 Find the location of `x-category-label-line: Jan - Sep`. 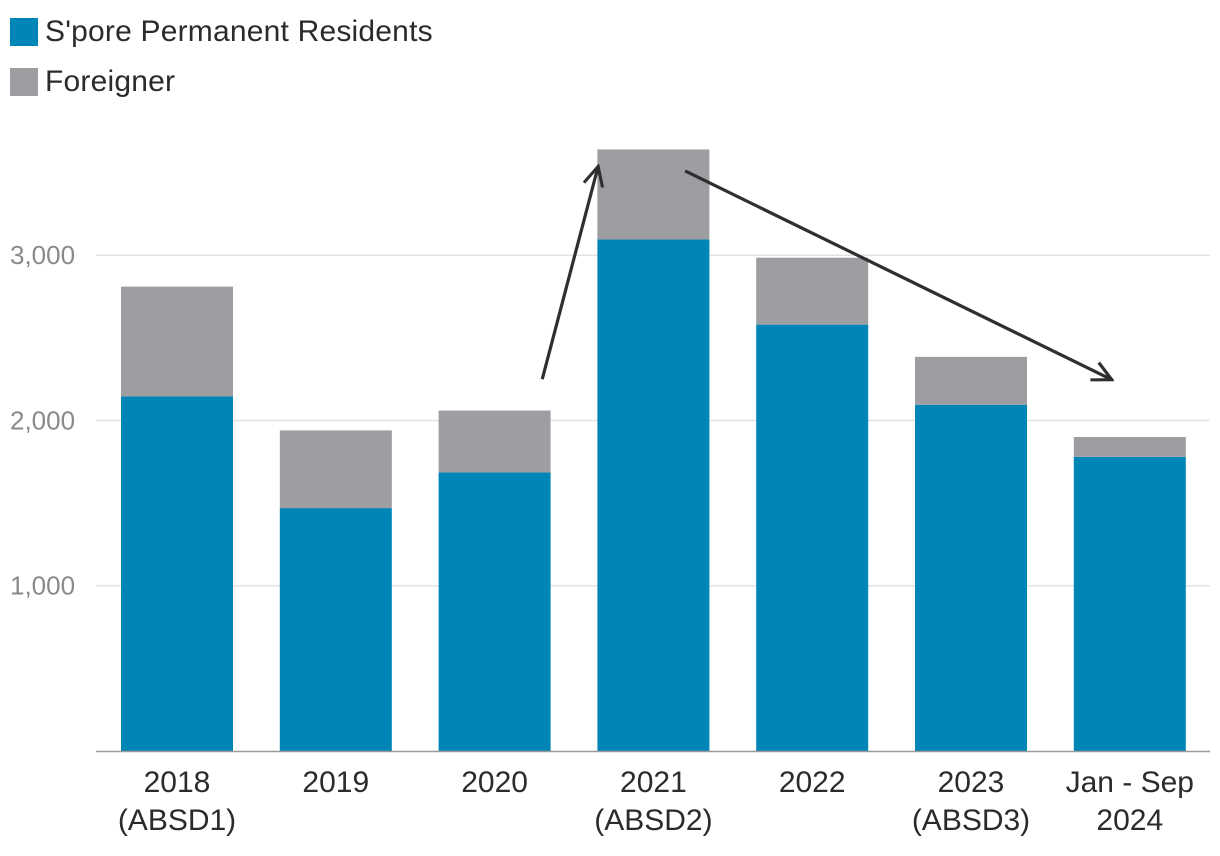

x-category-label-line: Jan - Sep is located at coordinates (1130, 782).